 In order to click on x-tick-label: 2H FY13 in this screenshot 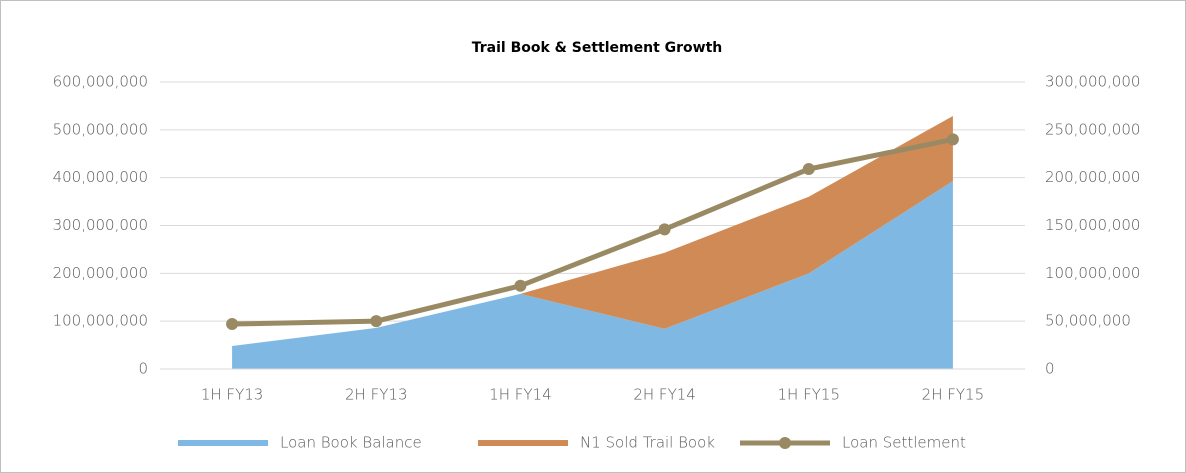, I will do `click(376, 395)`.